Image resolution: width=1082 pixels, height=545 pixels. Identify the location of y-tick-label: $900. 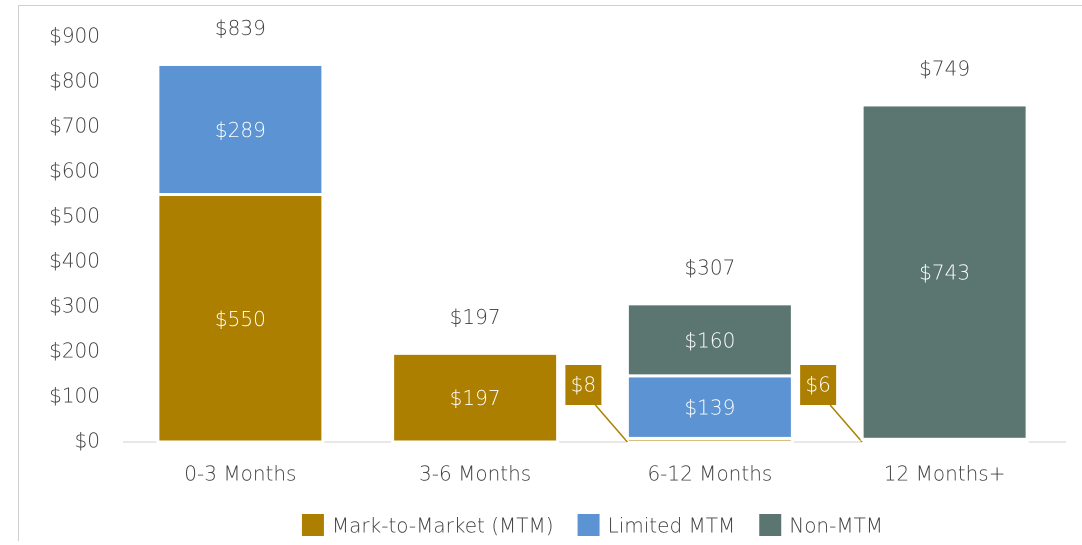
(74, 36).